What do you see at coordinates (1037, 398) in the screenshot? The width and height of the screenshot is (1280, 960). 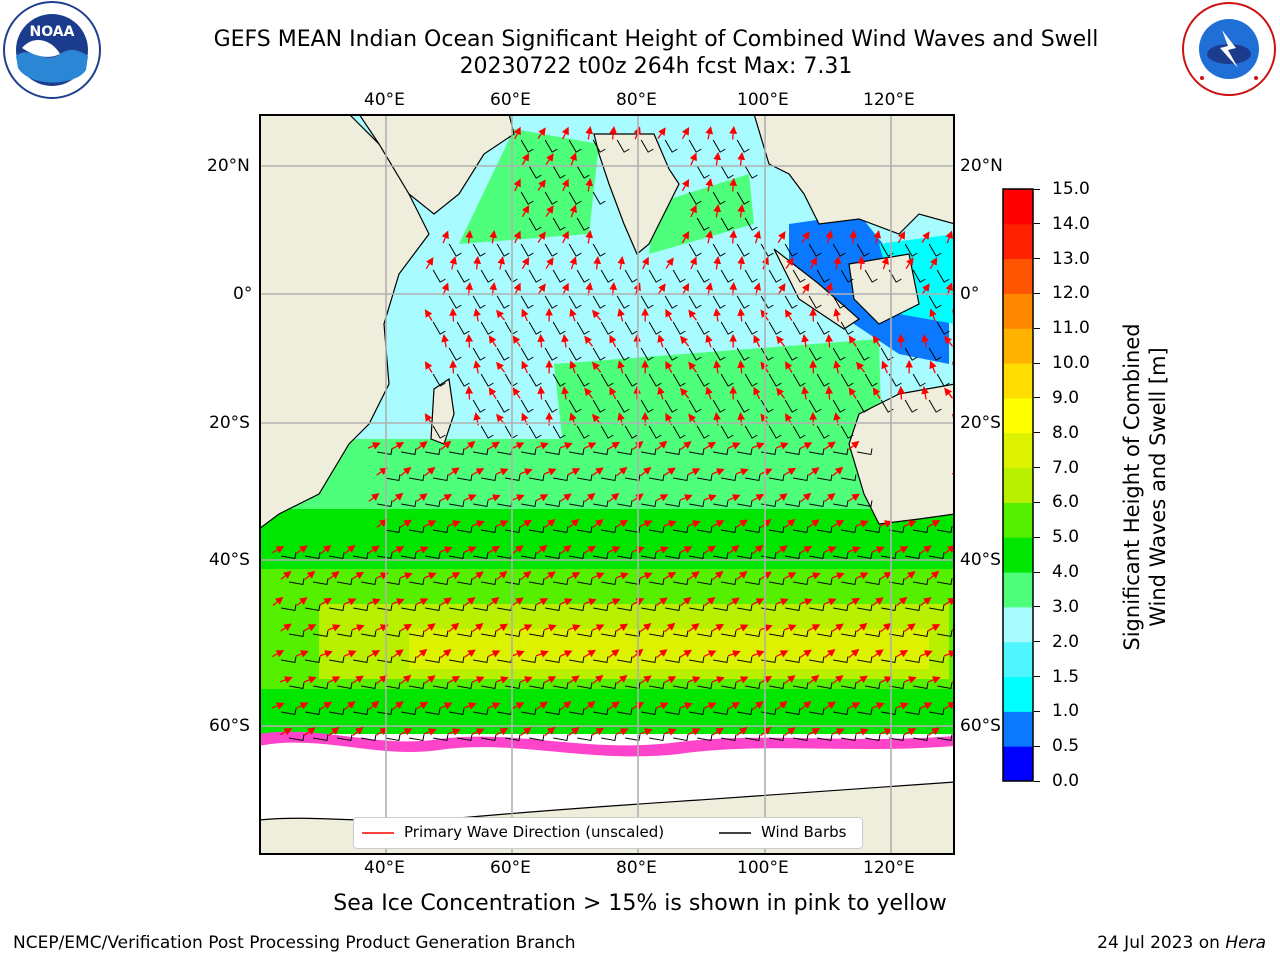 I see `colorbar-tick-mark` at bounding box center [1037, 398].